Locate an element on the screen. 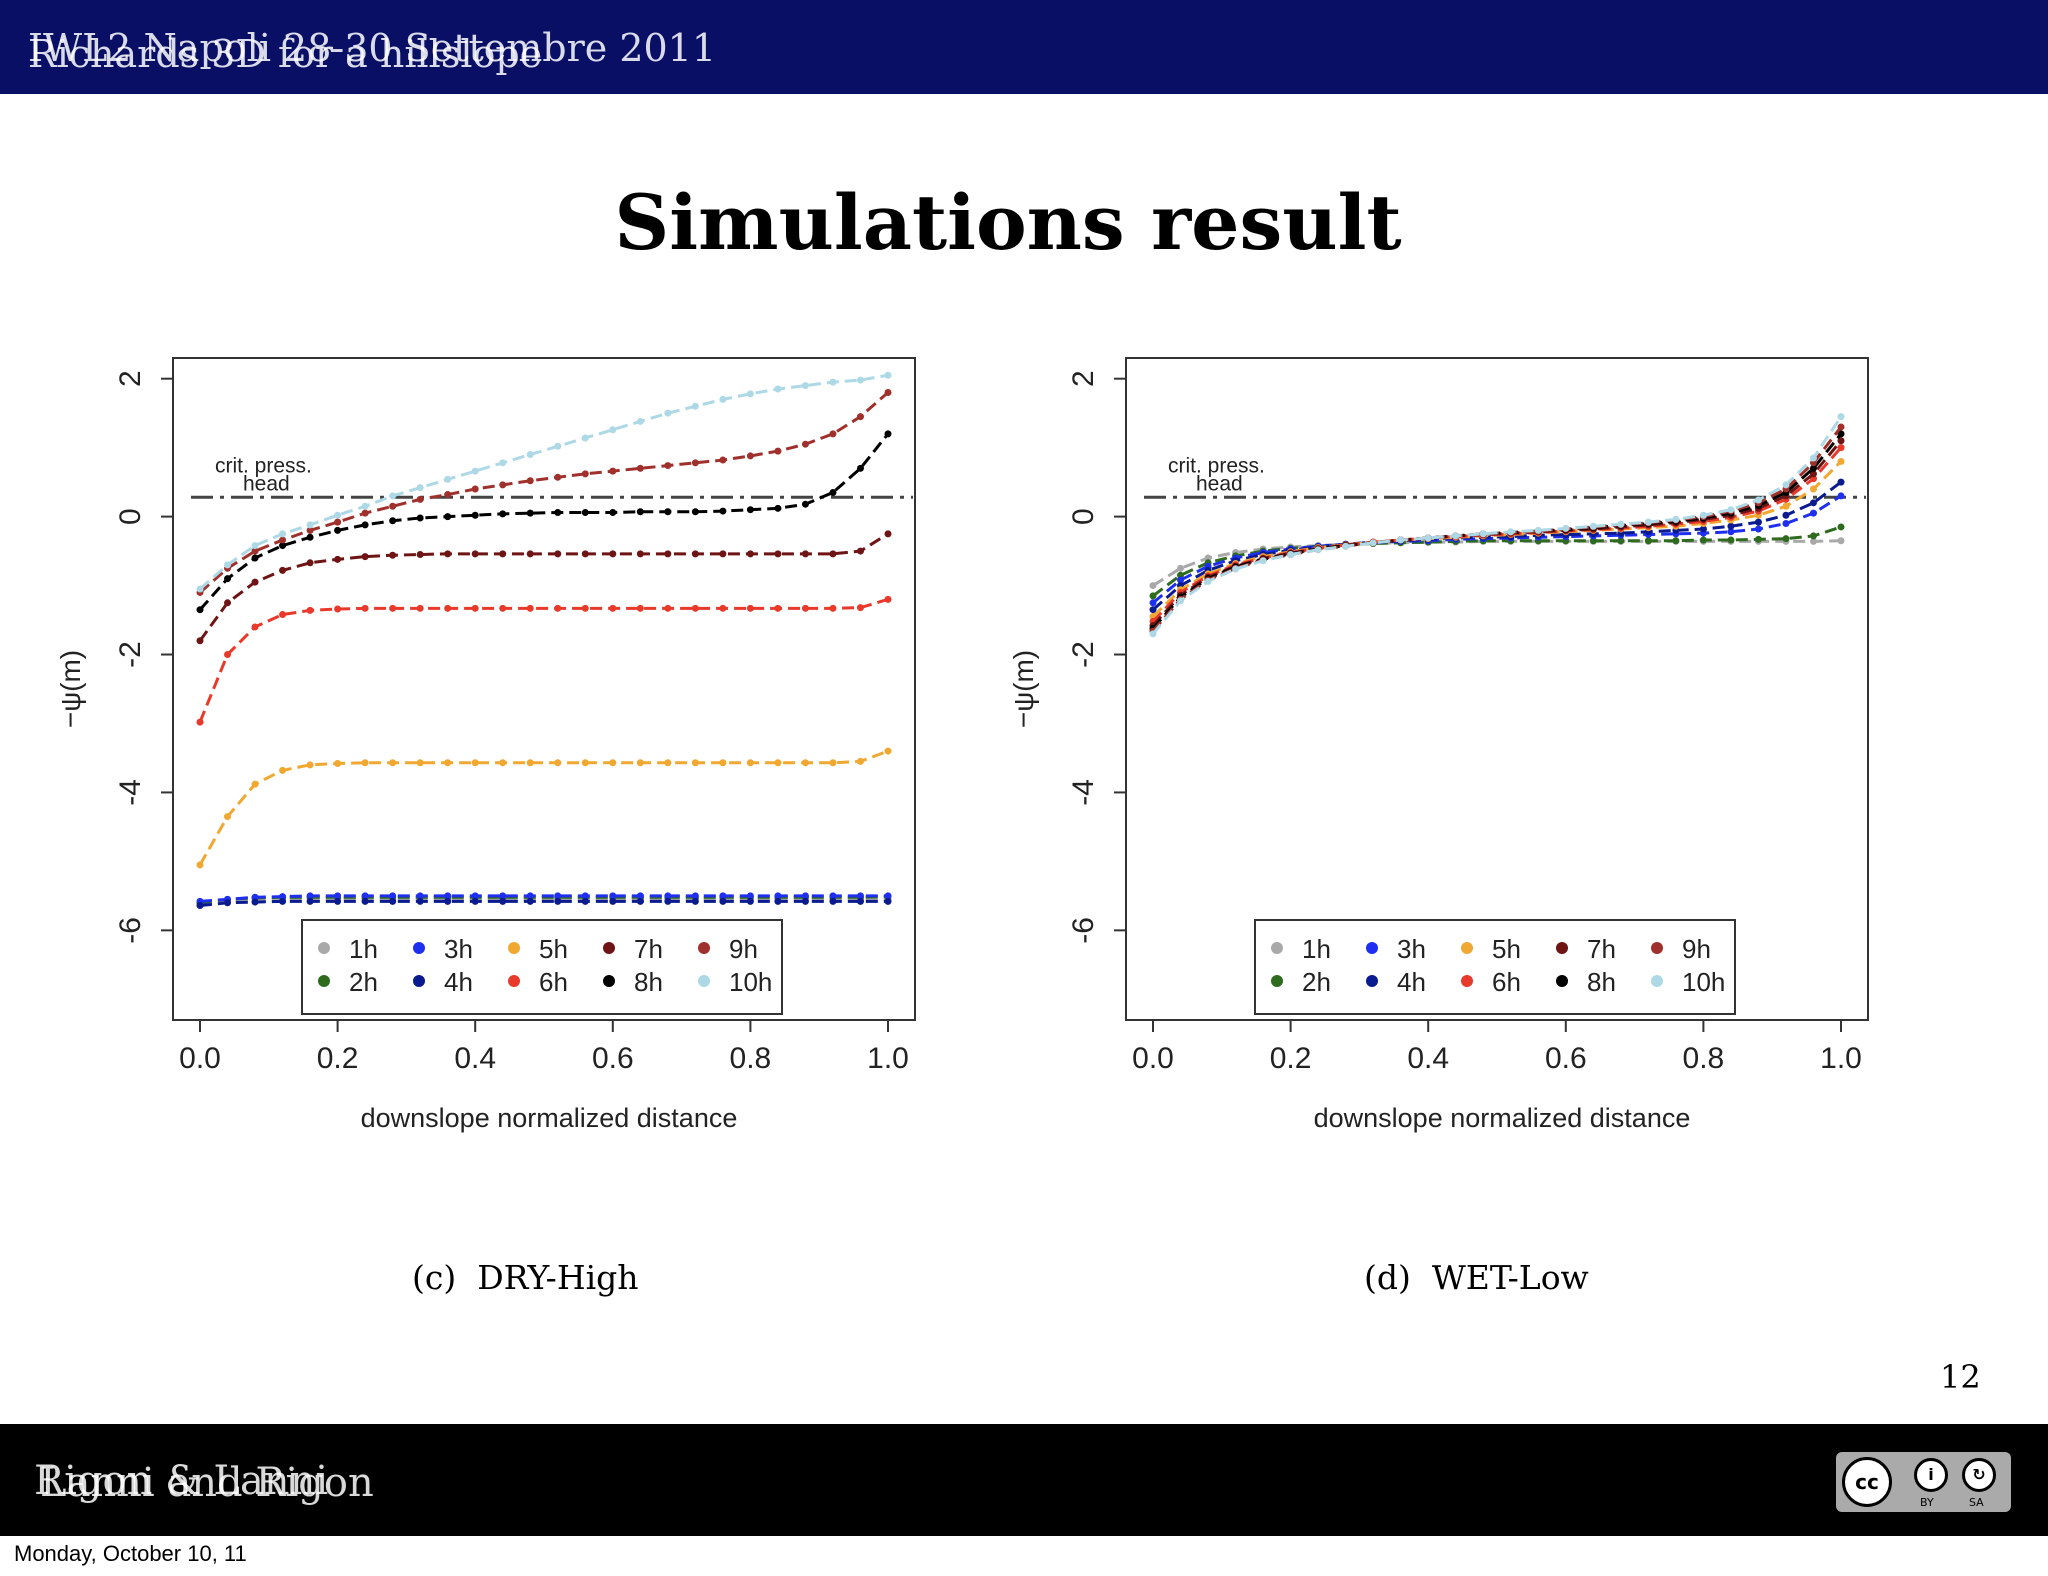 This screenshot has width=2048, height=1576. legend-label-2h: 2h is located at coordinates (1316, 982).